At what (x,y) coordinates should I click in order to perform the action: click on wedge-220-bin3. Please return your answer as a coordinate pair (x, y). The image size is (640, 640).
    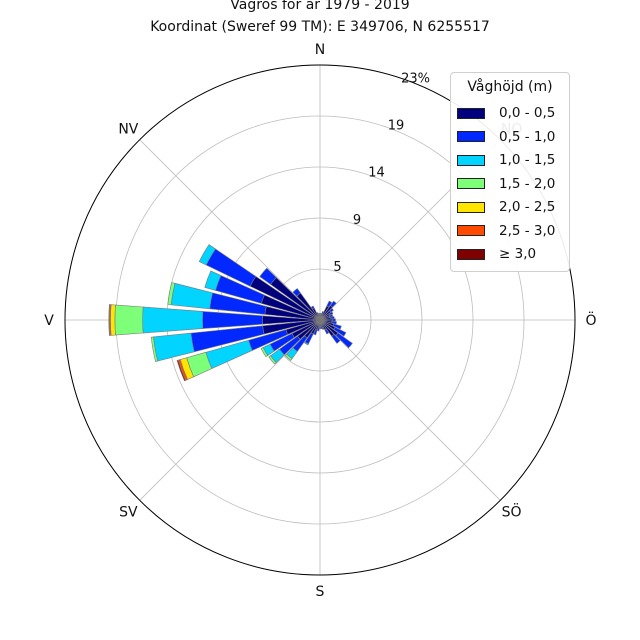
    Looking at the image, I should click on (288, 357).